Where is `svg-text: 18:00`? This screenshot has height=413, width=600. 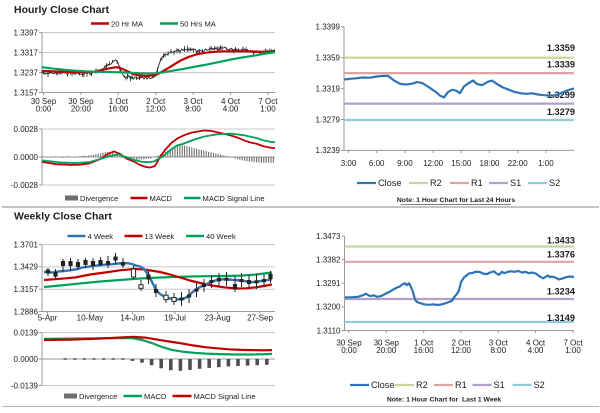
svg-text: 18:00 is located at coordinates (489, 163).